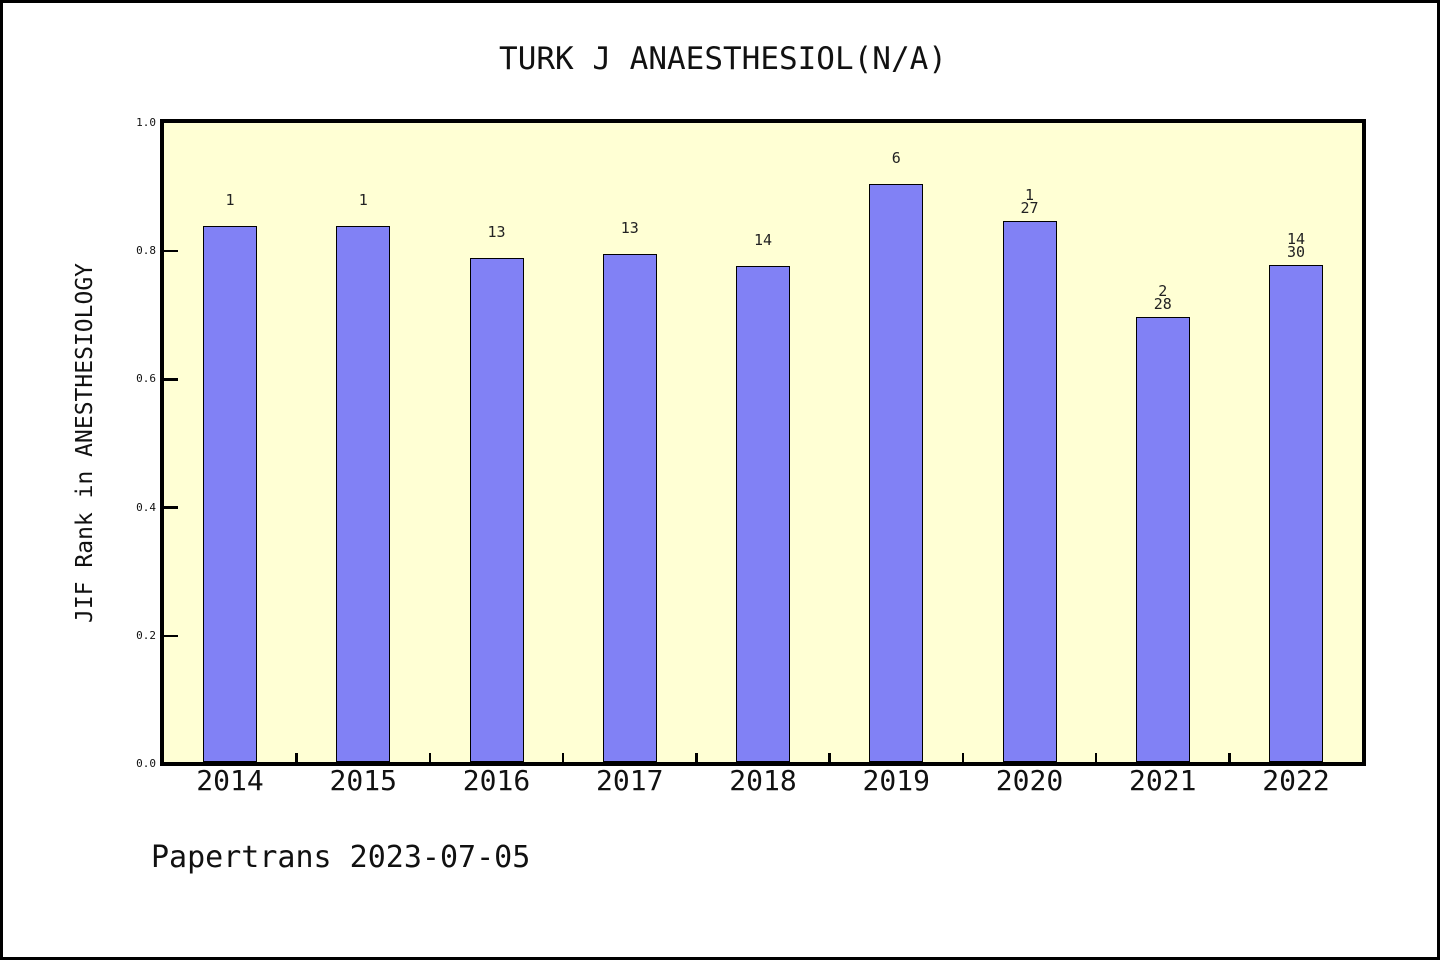  Describe the element at coordinates (146, 251) in the screenshot. I see `y-tick-label-0.8: 0.8` at that location.